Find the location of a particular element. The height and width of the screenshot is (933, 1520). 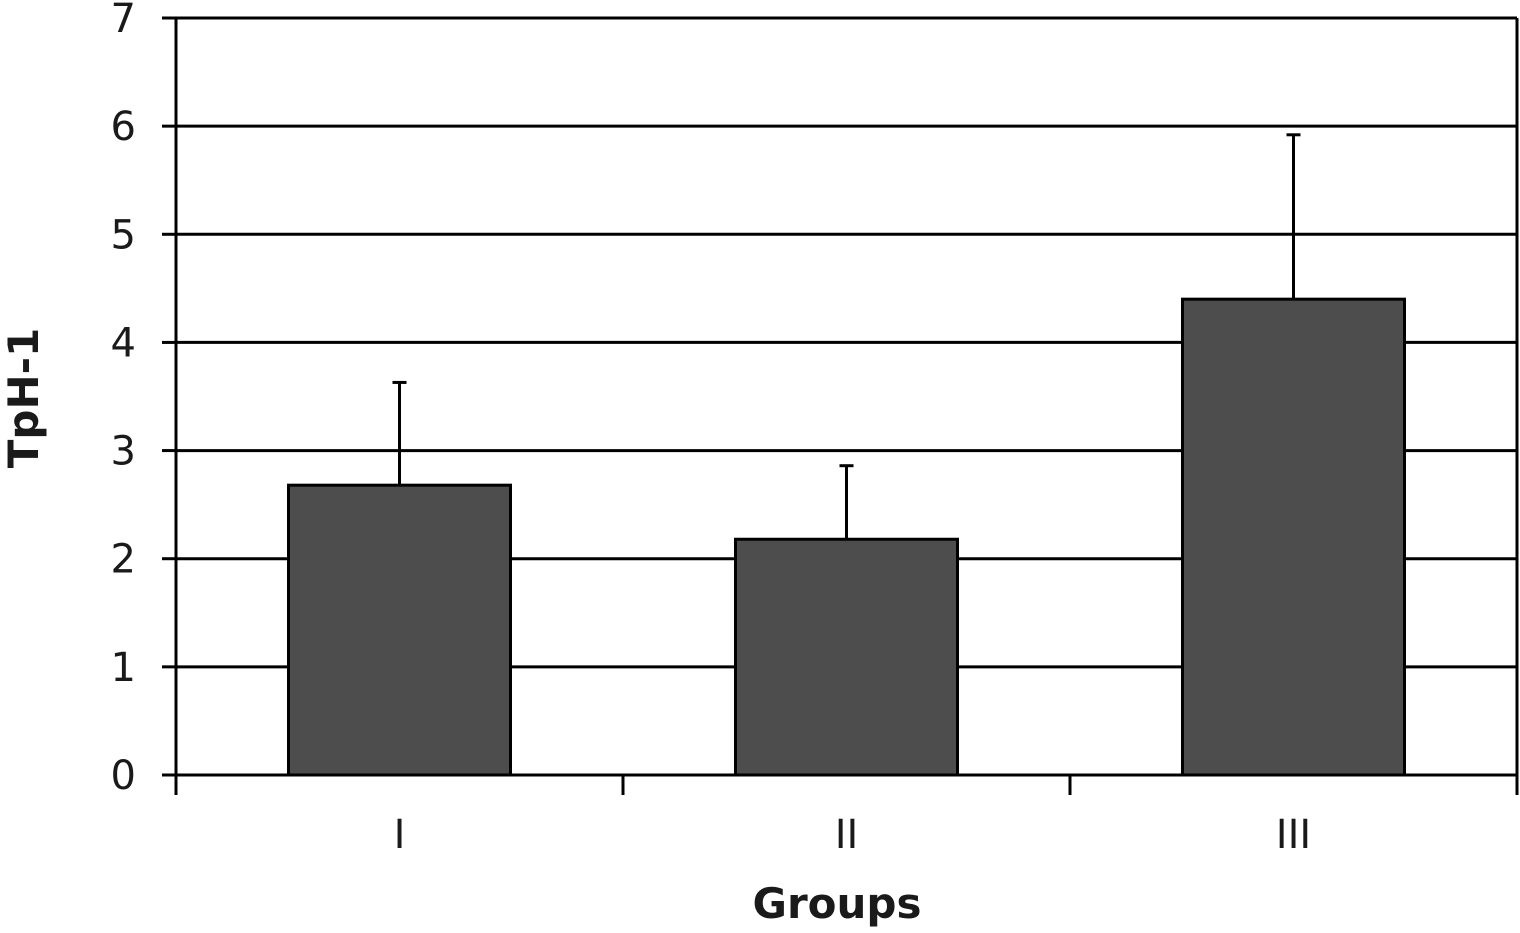

y-tick-label: 2 is located at coordinates (123, 560).